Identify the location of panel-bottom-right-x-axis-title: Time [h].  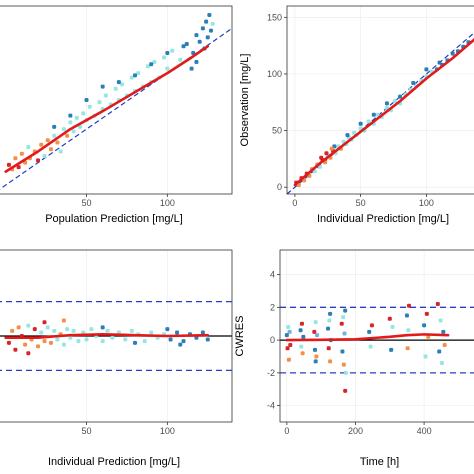
(379, 462).